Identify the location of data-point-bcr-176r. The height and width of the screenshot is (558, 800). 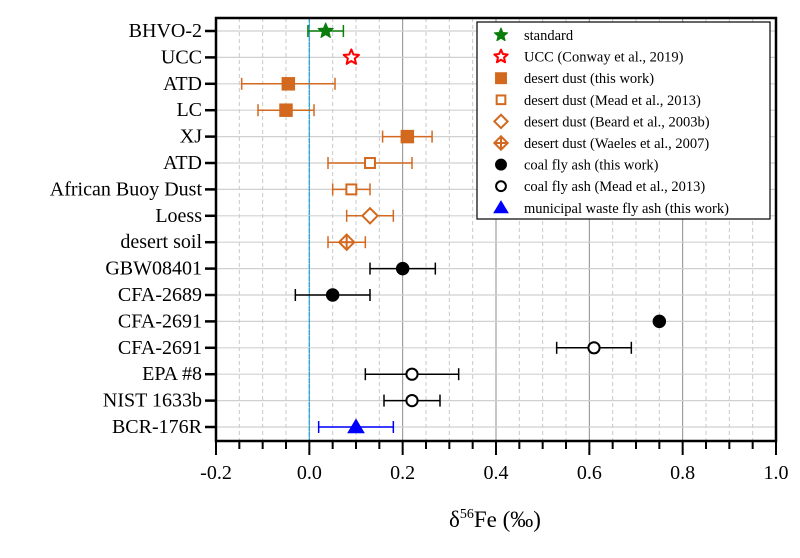
(356, 426).